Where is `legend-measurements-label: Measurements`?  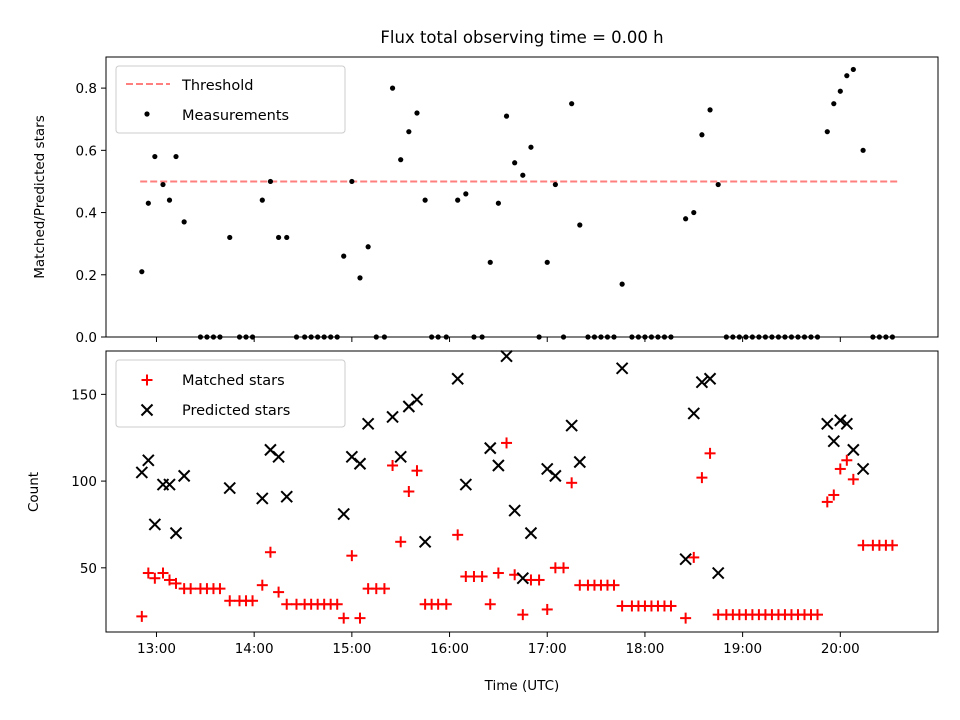 legend-measurements-label: Measurements is located at coordinates (235, 116).